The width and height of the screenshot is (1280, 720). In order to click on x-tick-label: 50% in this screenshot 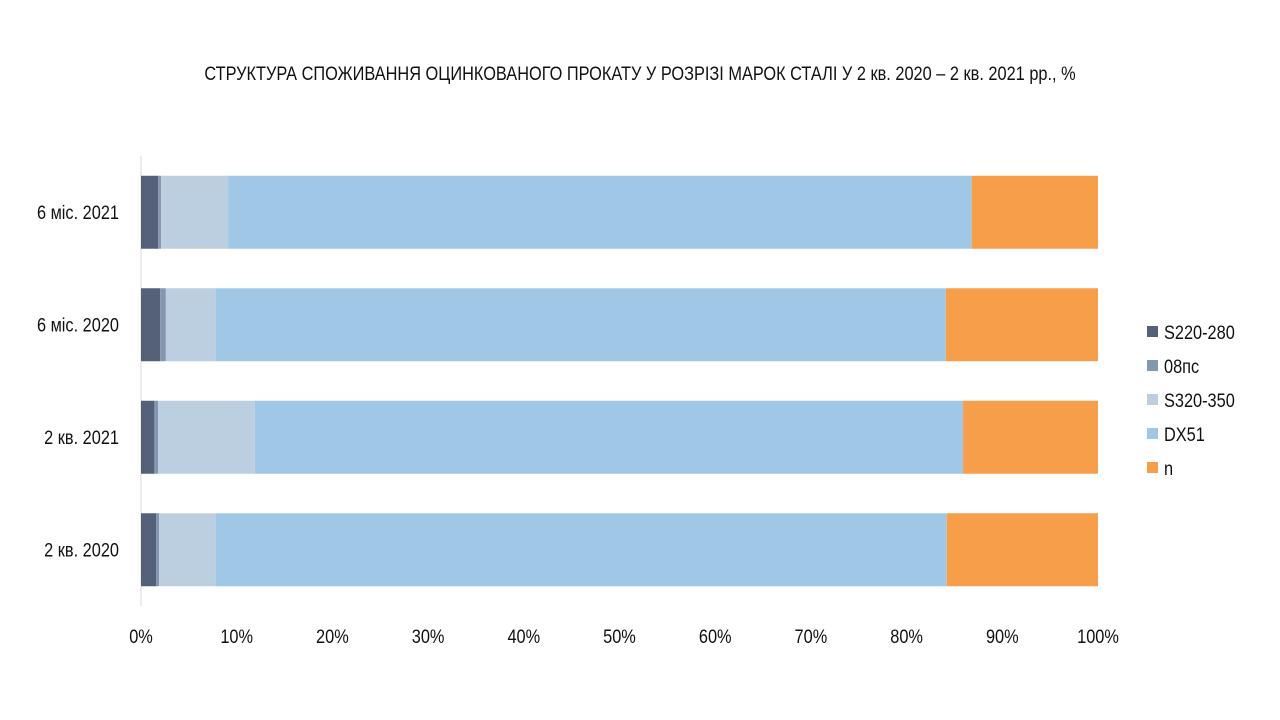, I will do `click(619, 636)`.